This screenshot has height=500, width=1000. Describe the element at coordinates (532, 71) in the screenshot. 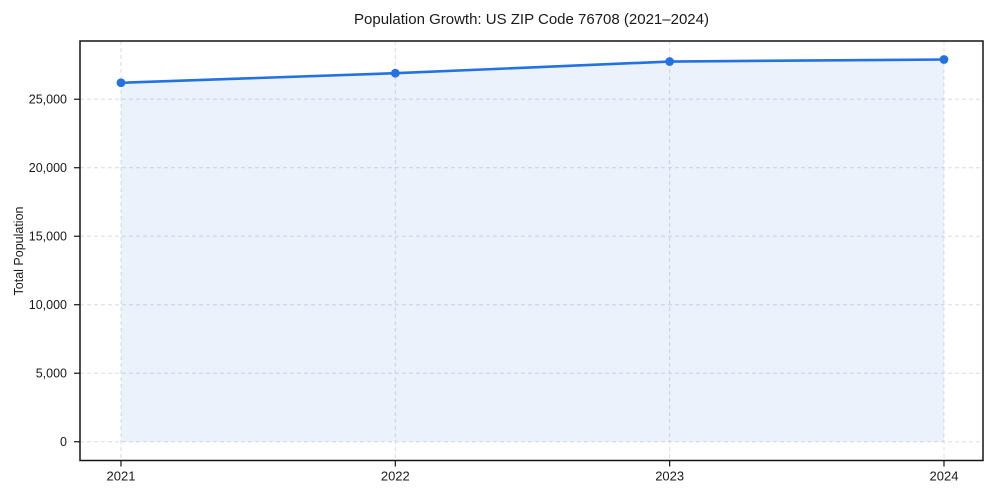

I see `population-line` at that location.